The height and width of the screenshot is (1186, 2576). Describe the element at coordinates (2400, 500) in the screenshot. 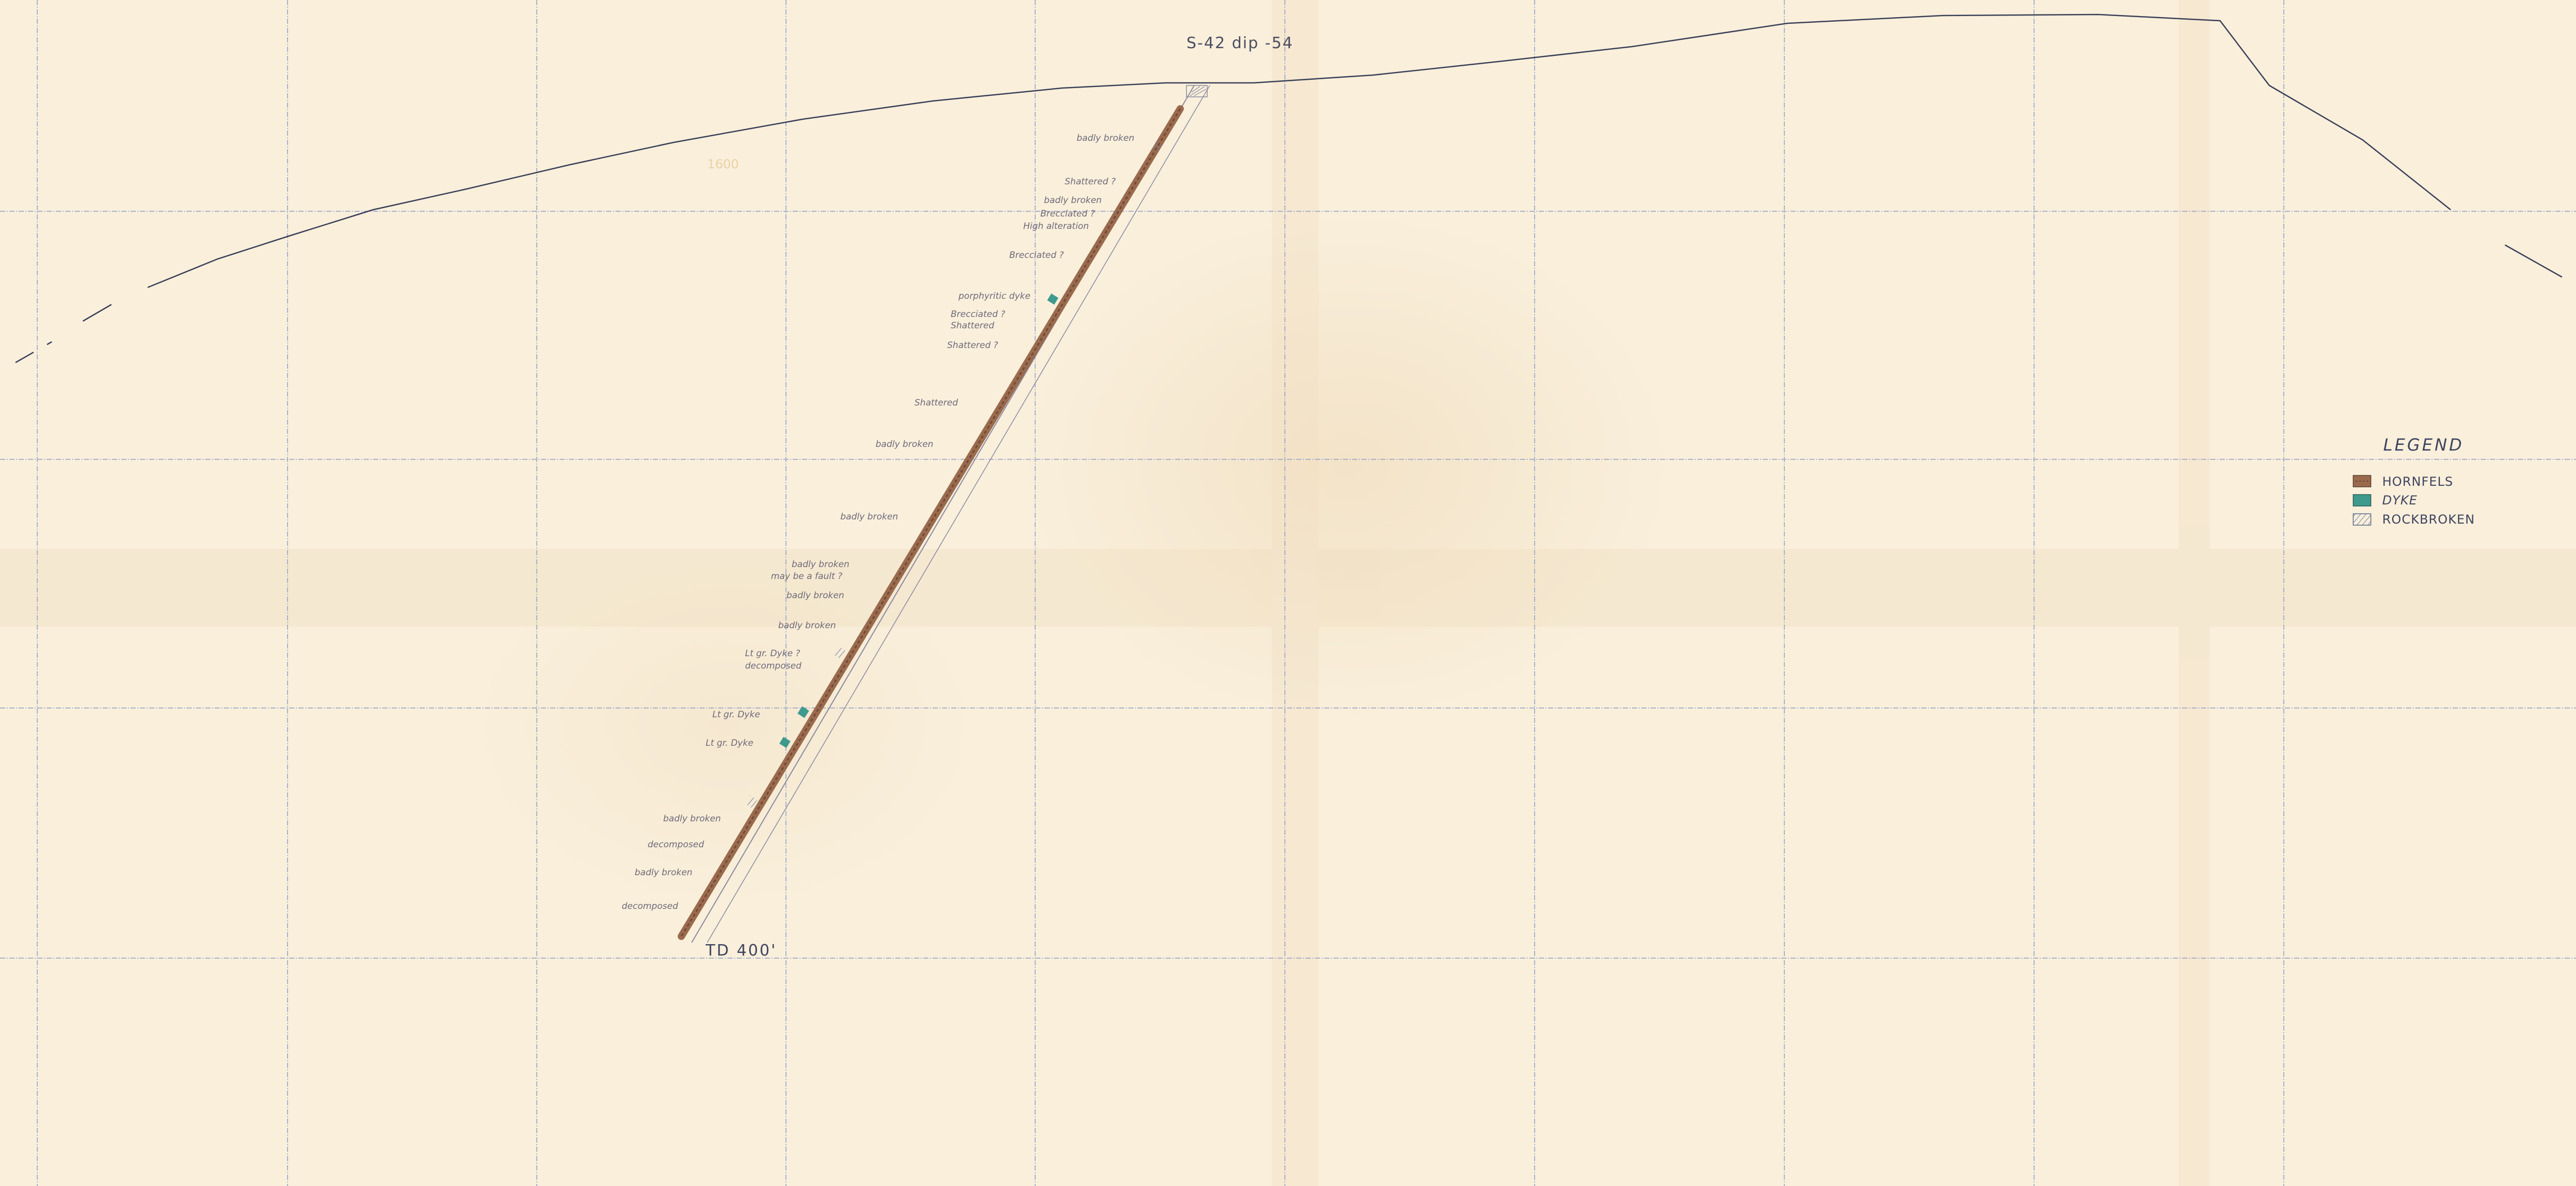

I see `legend-label: DYKE` at that location.